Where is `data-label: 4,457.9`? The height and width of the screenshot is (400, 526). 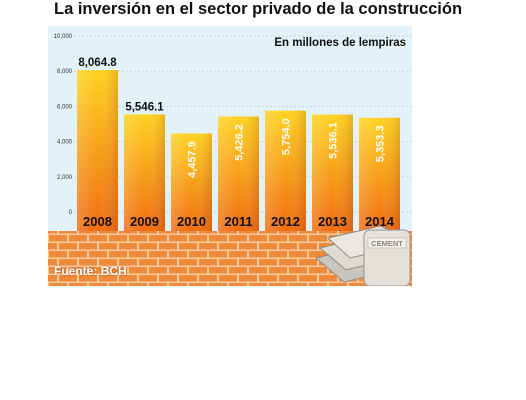 data-label: 4,457.9 is located at coordinates (193, 159).